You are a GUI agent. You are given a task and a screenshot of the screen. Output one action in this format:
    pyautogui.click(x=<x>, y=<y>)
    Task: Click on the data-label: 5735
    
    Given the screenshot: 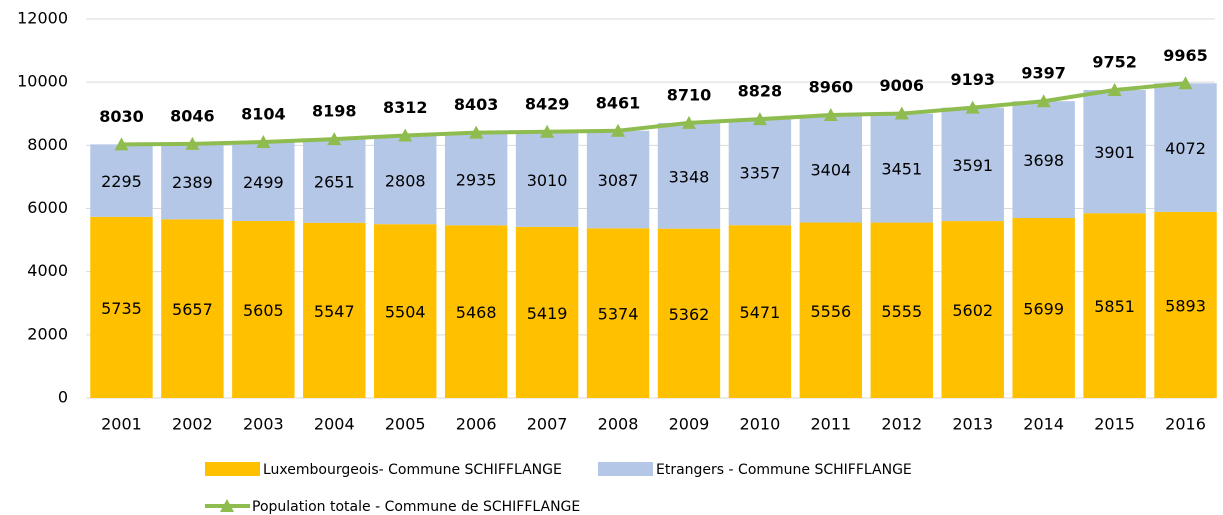 What is the action you would take?
    pyautogui.click(x=121, y=308)
    